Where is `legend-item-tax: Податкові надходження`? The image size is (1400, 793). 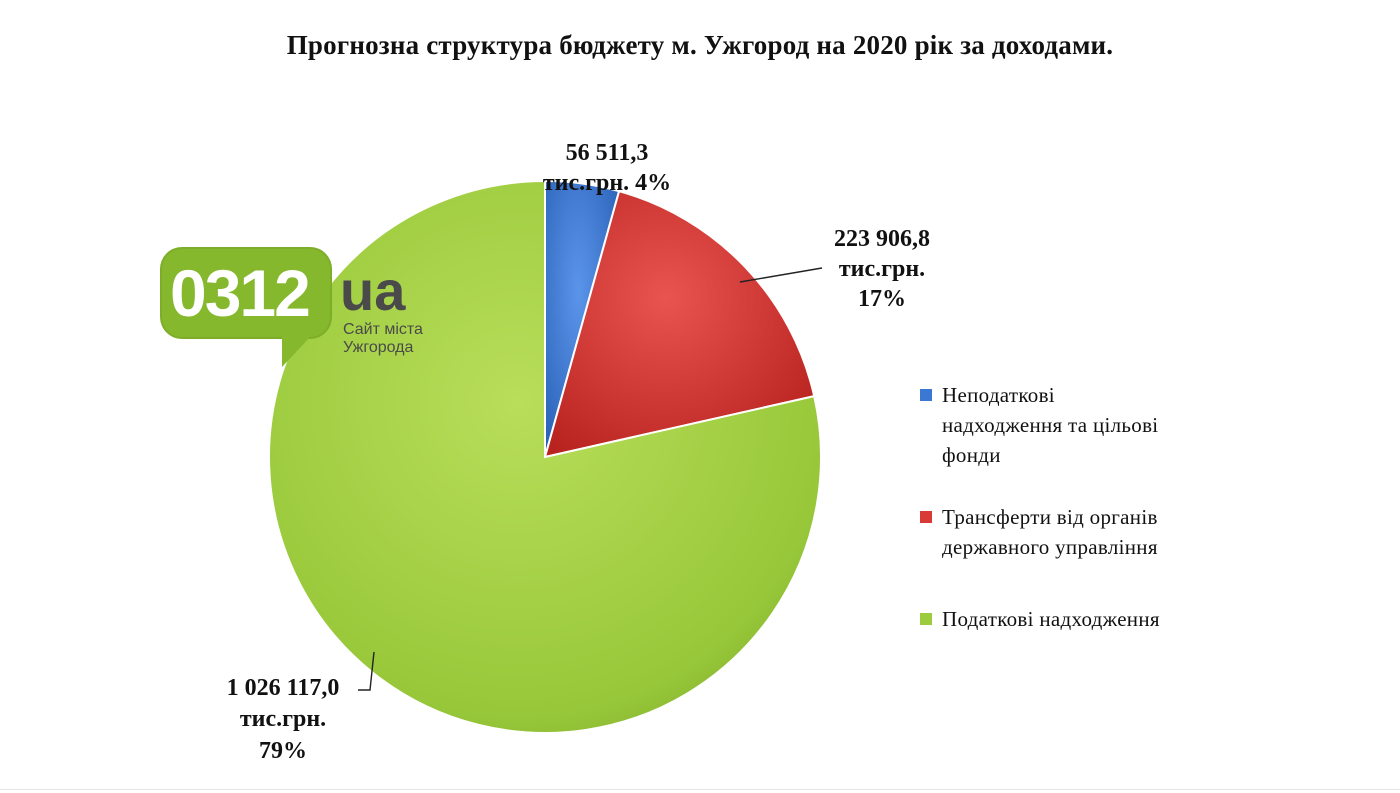 legend-item-tax: Податкові надходження is located at coordinates (1085, 619).